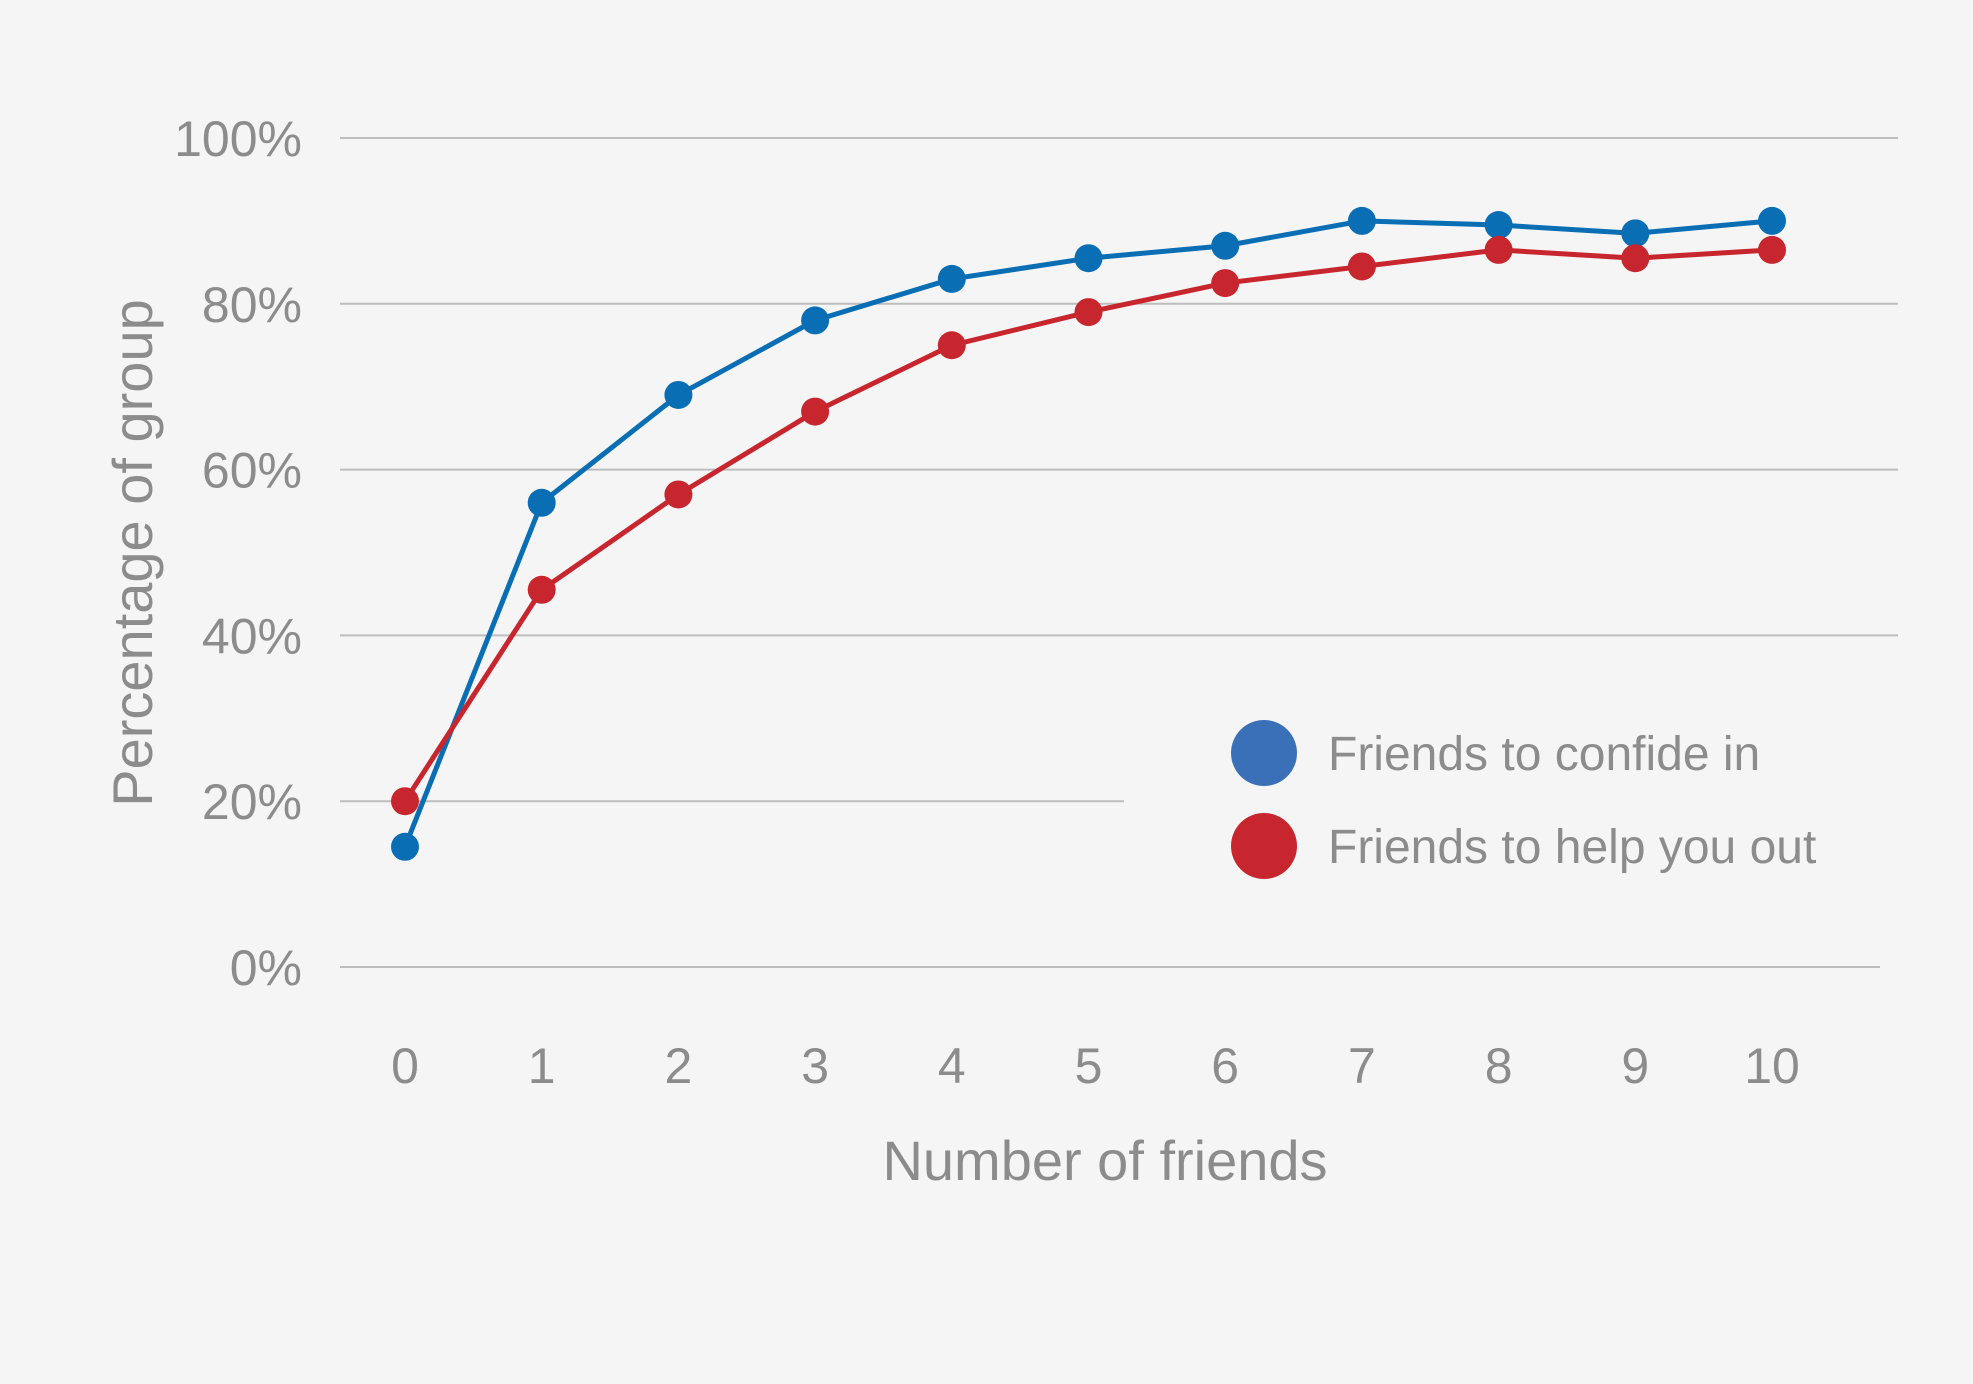 The image size is (1973, 1384). Describe the element at coordinates (815, 1066) in the screenshot. I see `x-tick-label: 3` at that location.